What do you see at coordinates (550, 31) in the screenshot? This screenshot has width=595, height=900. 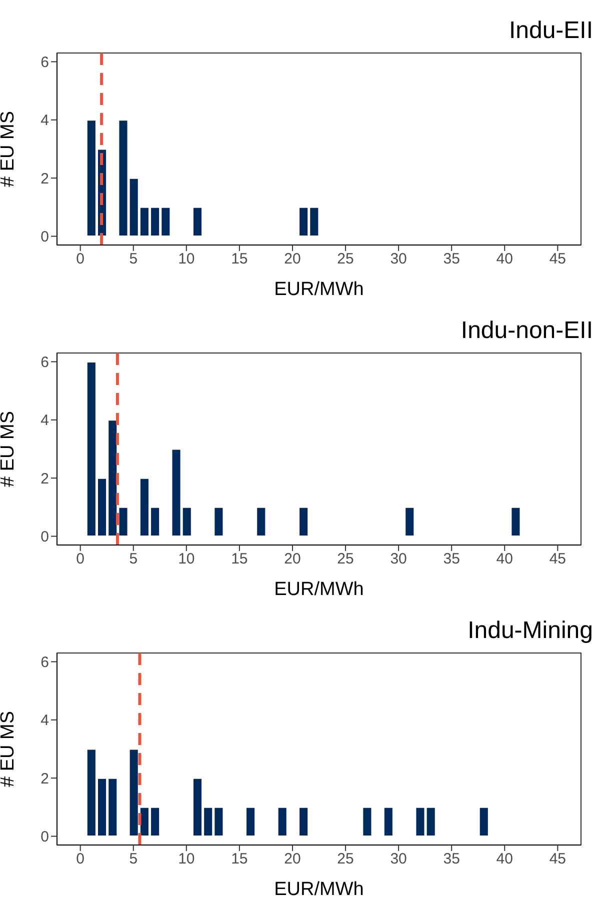 I see `chart-title: Indu-EII` at bounding box center [550, 31].